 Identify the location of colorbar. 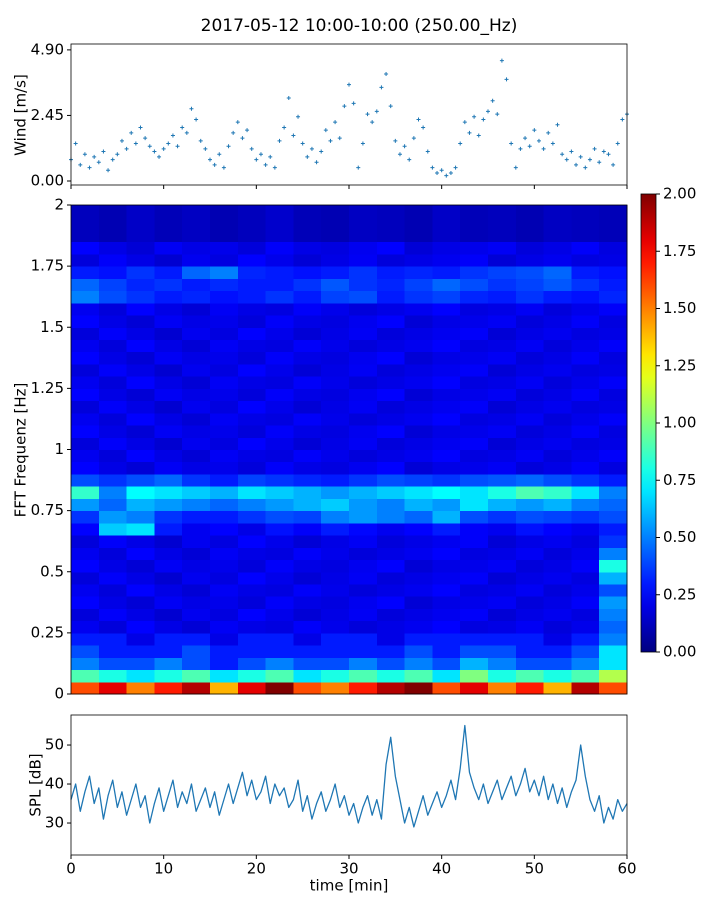
(648, 423).